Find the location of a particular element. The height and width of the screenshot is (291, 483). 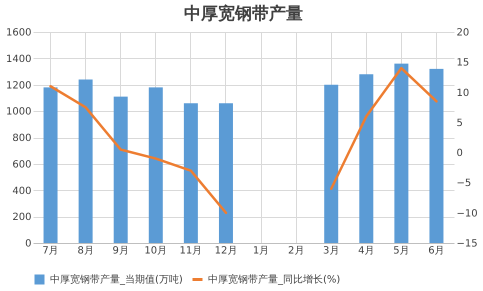

x-tick-label: 6月 is located at coordinates (436, 251).